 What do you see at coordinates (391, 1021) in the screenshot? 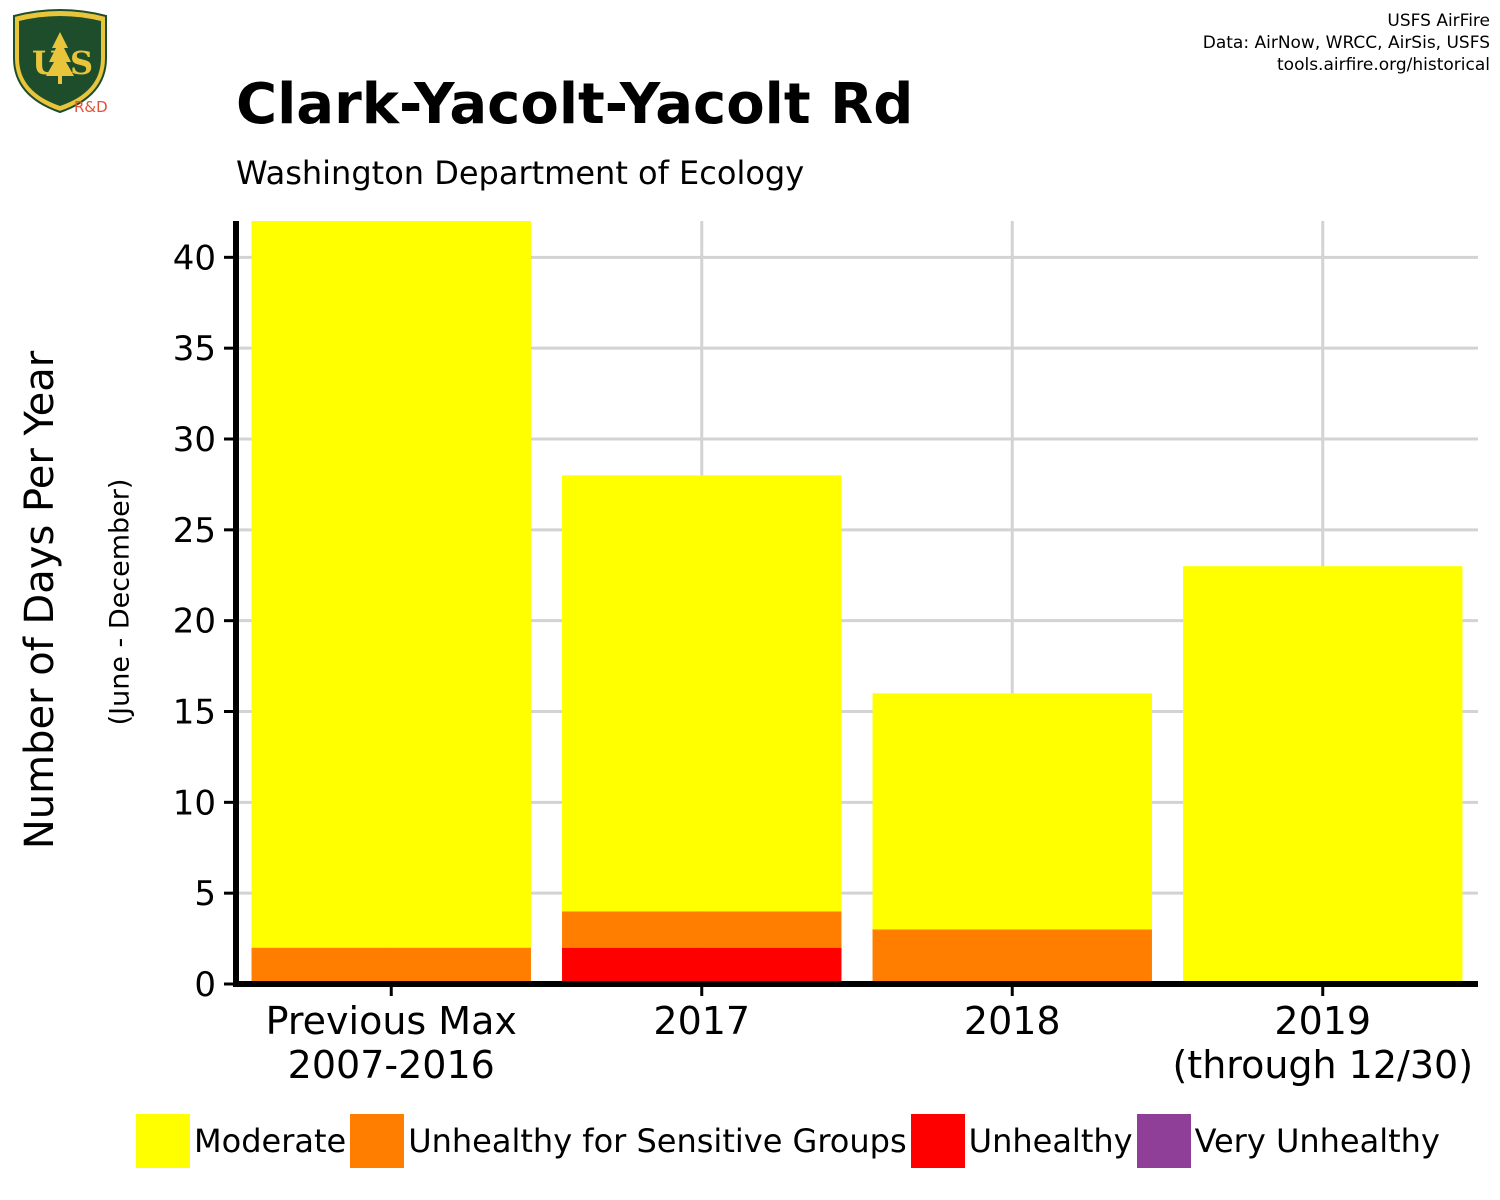
I see `x-tick-label: Previous Max` at bounding box center [391, 1021].